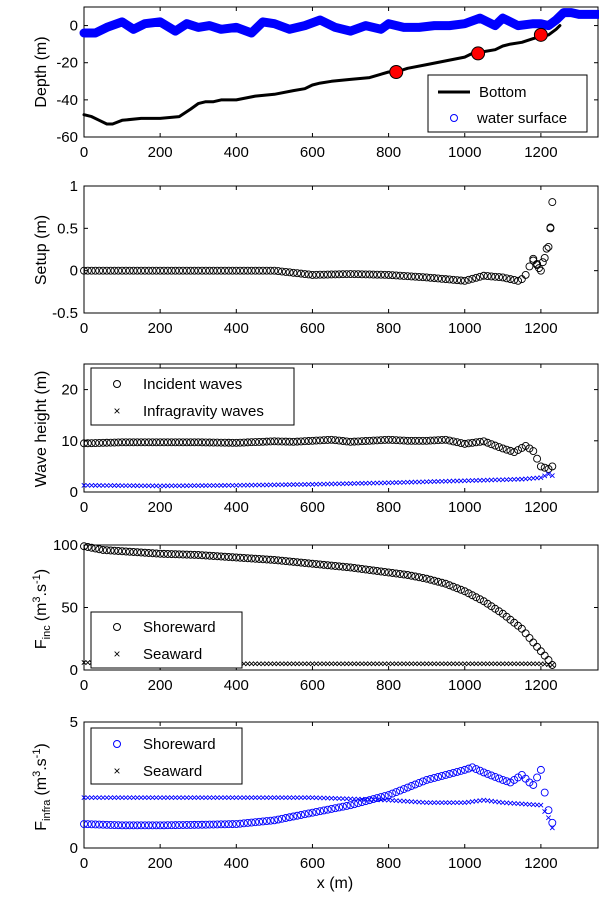 Image resolution: width=599 pixels, height=897 pixels. Describe the element at coordinates (67, 137) in the screenshot. I see `y-tick-label: -60` at that location.